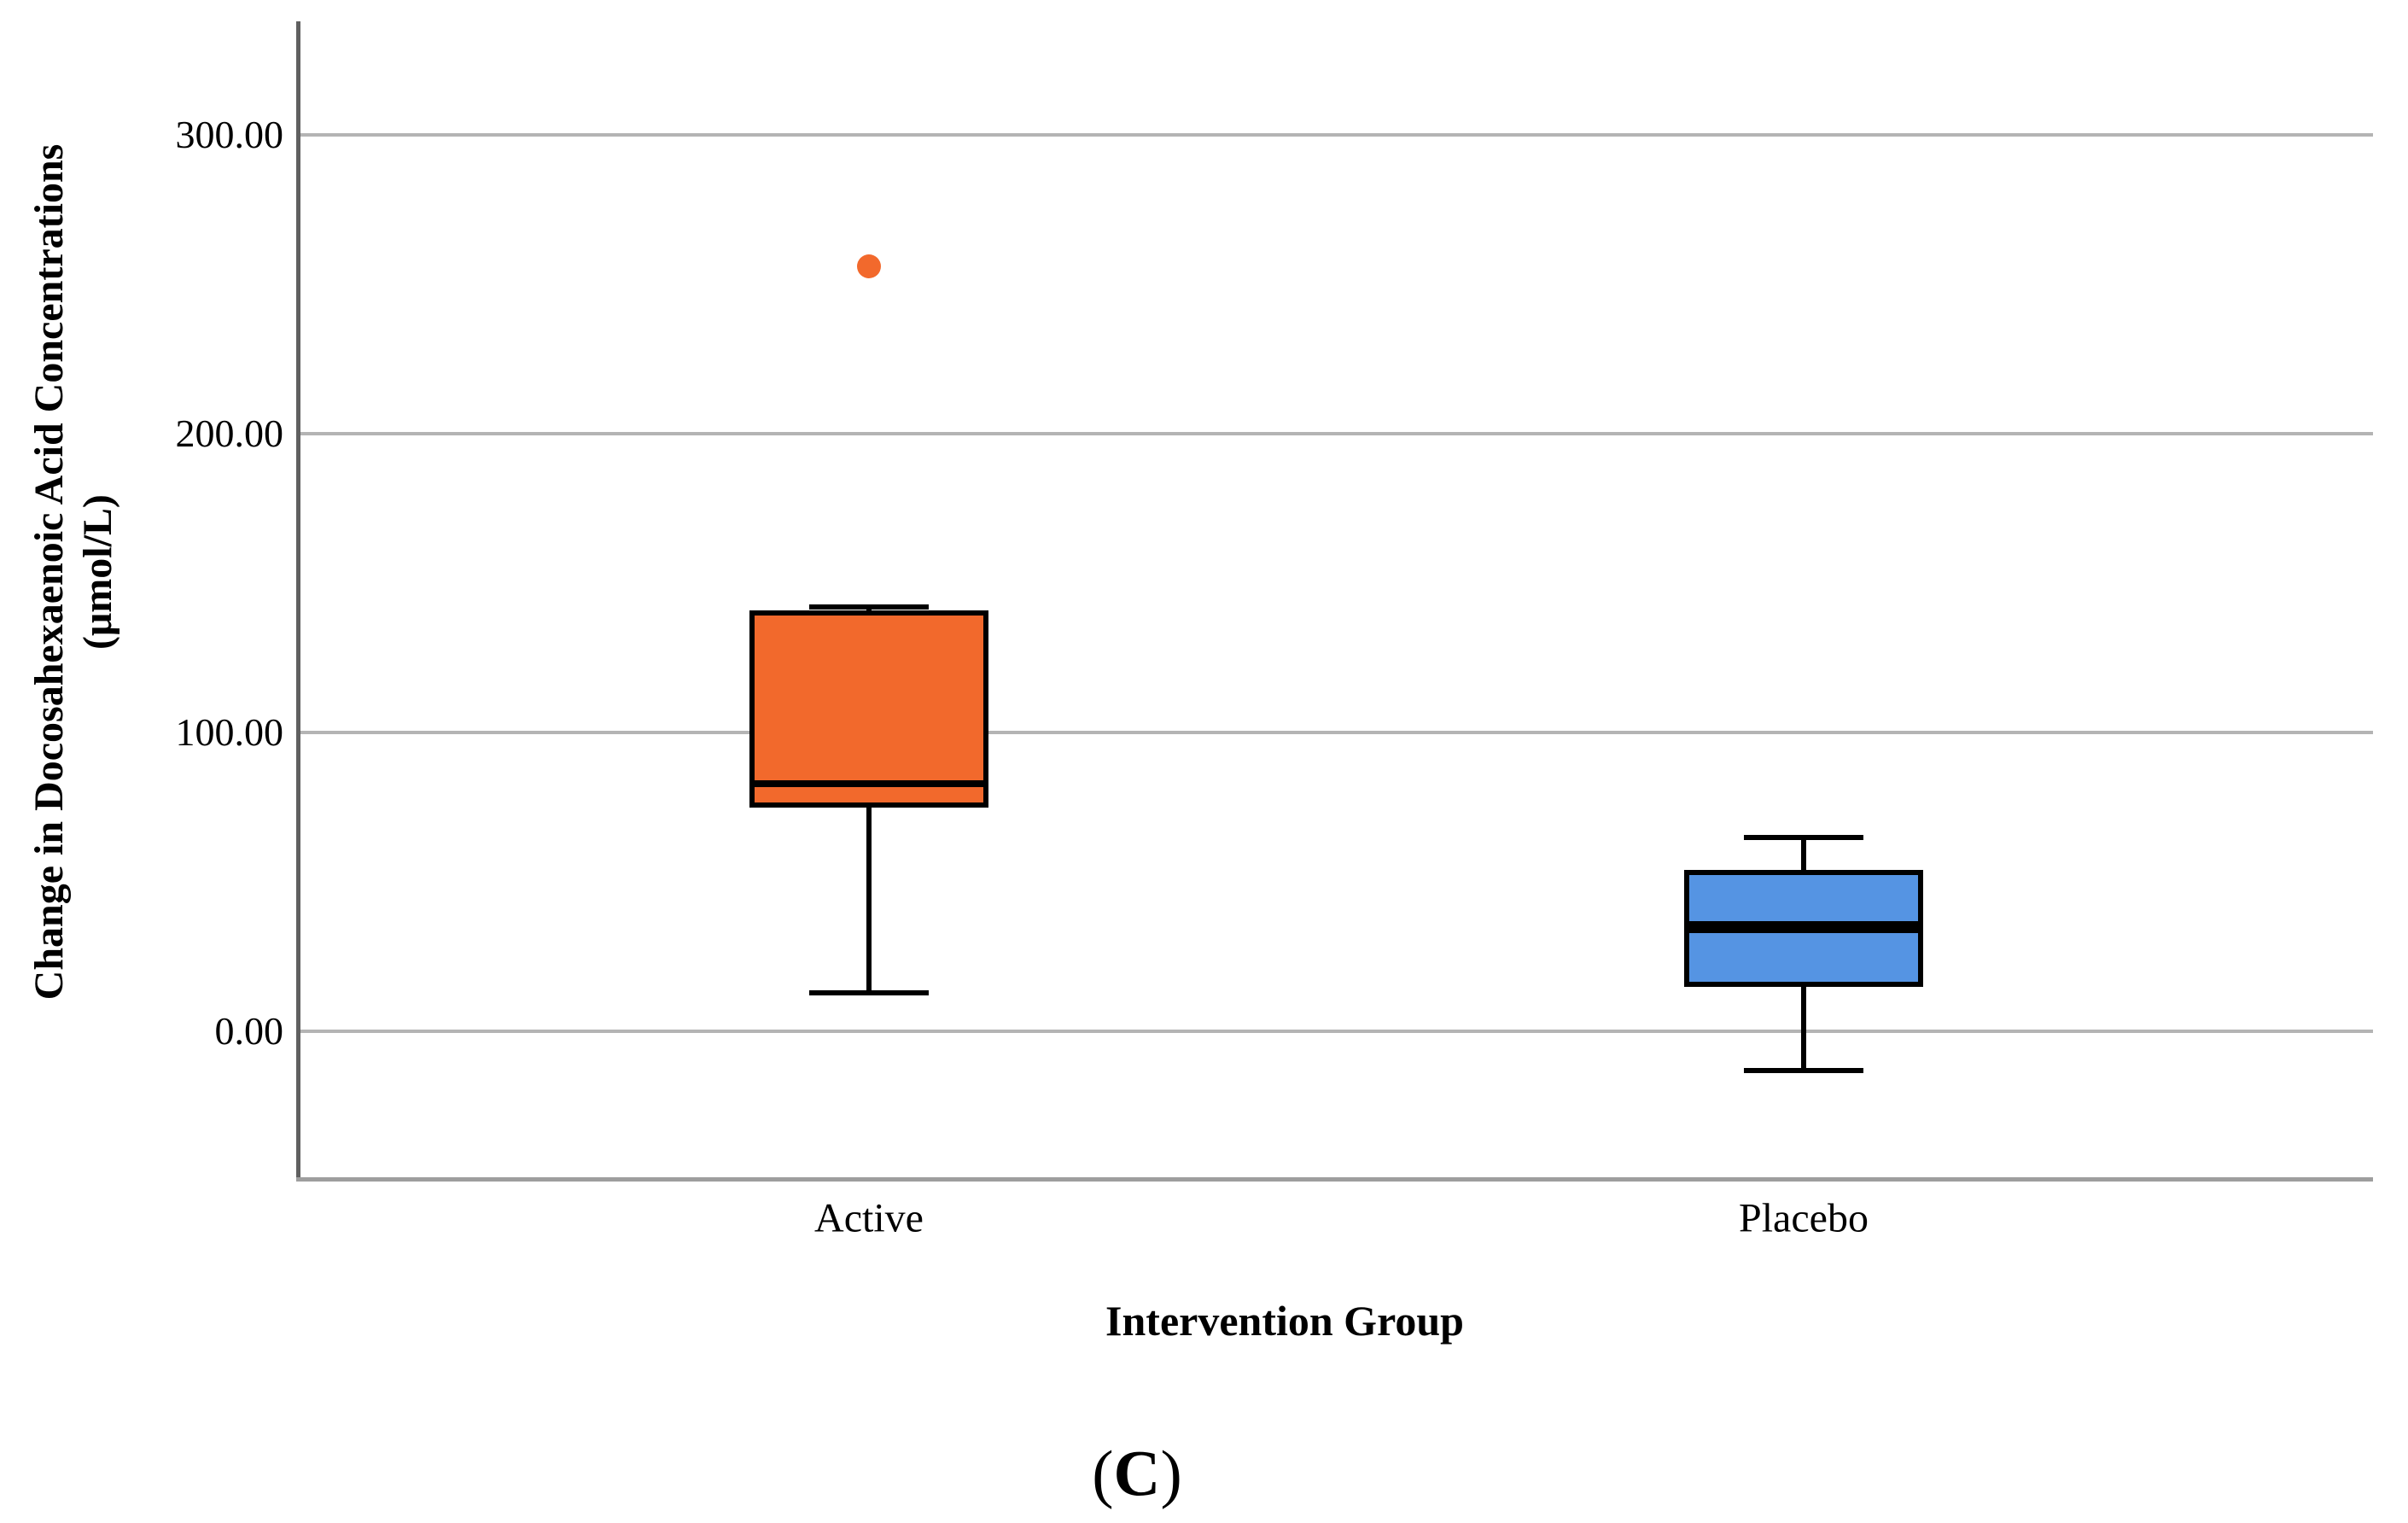 The width and height of the screenshot is (2408, 1523). What do you see at coordinates (869, 1218) in the screenshot?
I see `category-label-active: Active` at bounding box center [869, 1218].